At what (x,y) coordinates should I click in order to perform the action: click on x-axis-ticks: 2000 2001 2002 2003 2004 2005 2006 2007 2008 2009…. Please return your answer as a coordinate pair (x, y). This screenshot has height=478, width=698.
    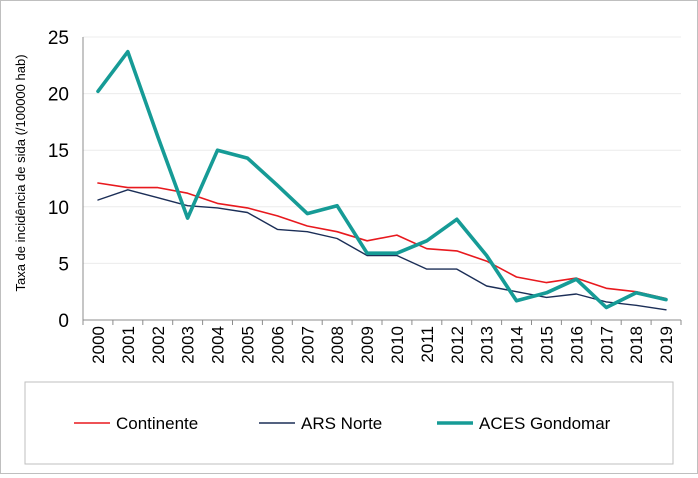
    Looking at the image, I should click on (382, 345).